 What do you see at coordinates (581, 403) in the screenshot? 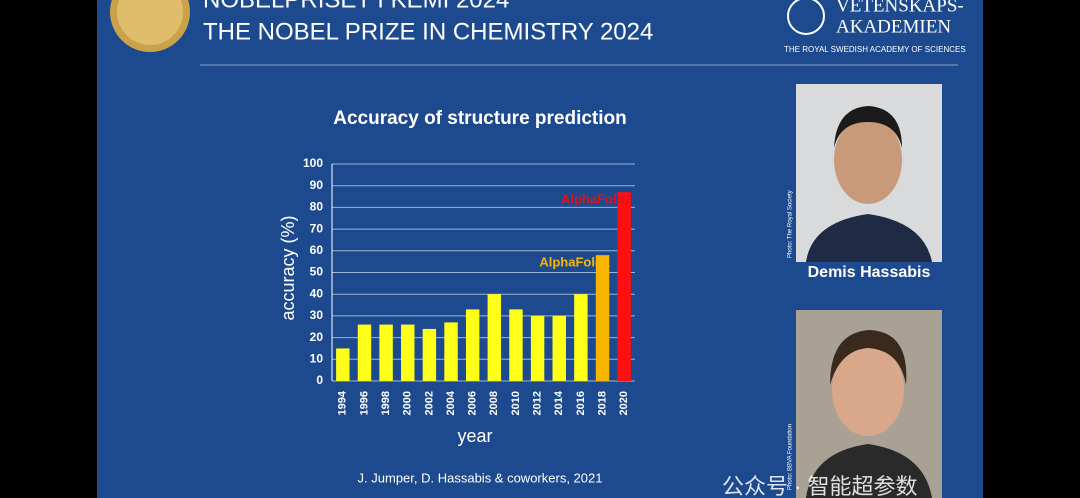
I see `x-tick-label: 2016` at bounding box center [581, 403].